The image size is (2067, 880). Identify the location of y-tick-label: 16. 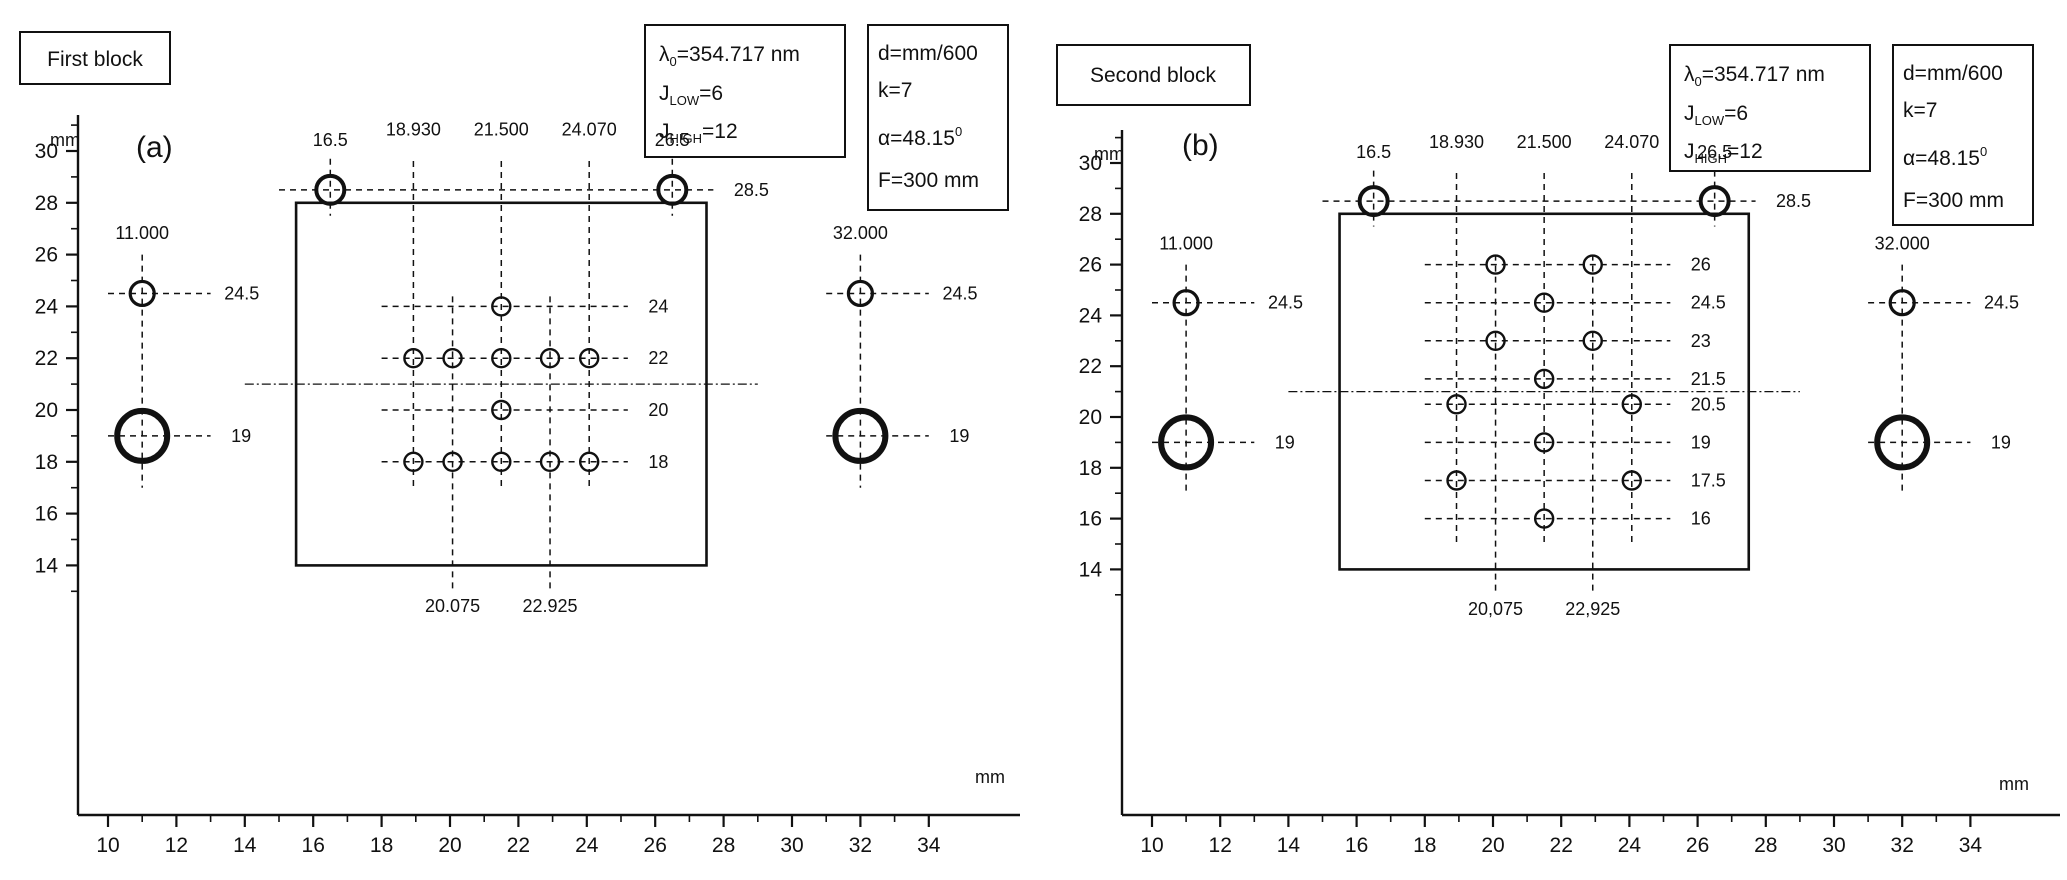
(1090, 519).